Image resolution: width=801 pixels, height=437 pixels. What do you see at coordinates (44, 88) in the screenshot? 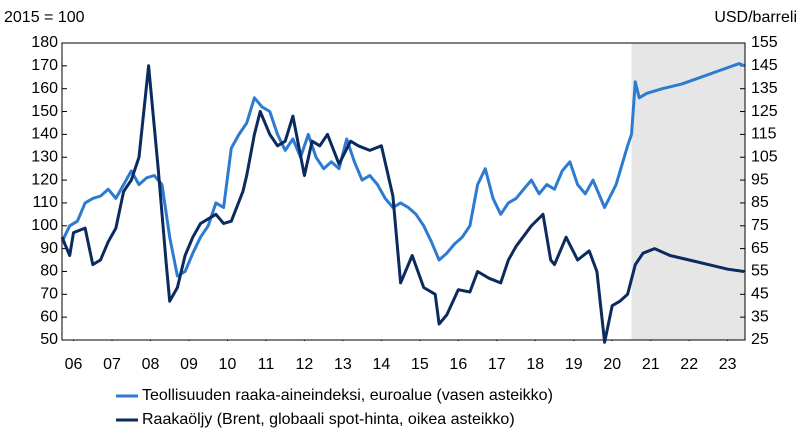
I see `y-tick-label: 160` at bounding box center [44, 88].